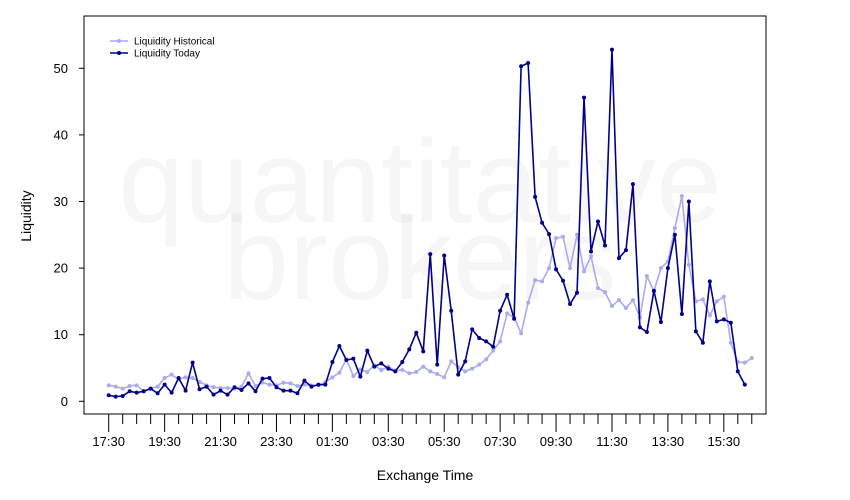 The image size is (850, 500). What do you see at coordinates (61, 134) in the screenshot?
I see `y-tick-label: 40` at bounding box center [61, 134].